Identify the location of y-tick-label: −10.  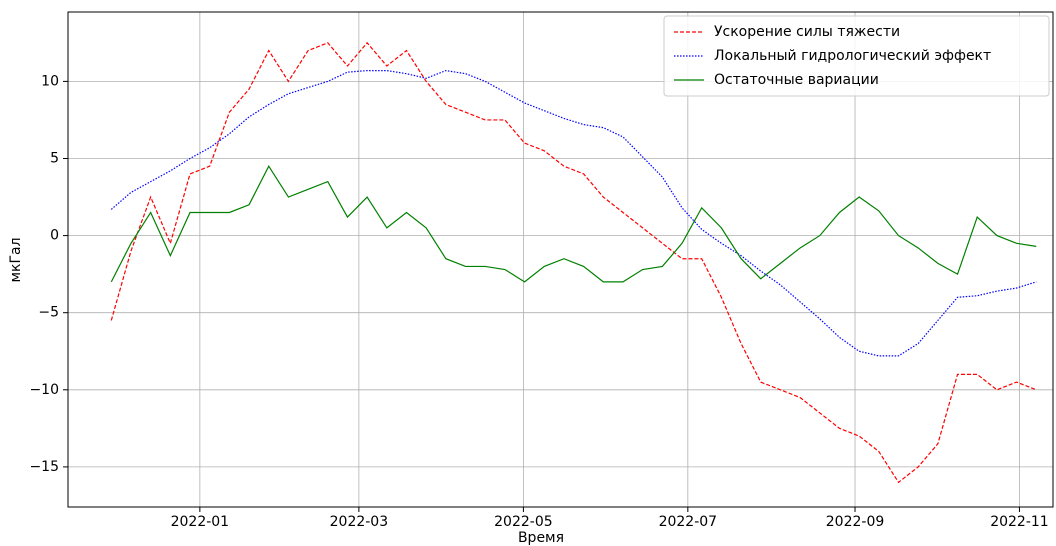
(44, 390).